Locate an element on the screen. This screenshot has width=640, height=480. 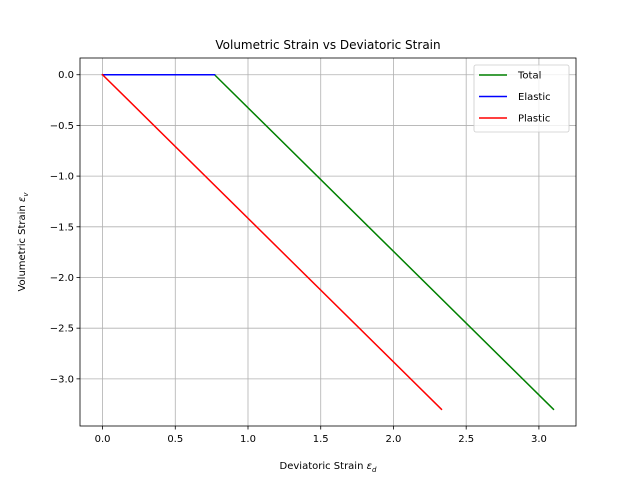
x-axis-label-subscript: d is located at coordinates (374, 470).